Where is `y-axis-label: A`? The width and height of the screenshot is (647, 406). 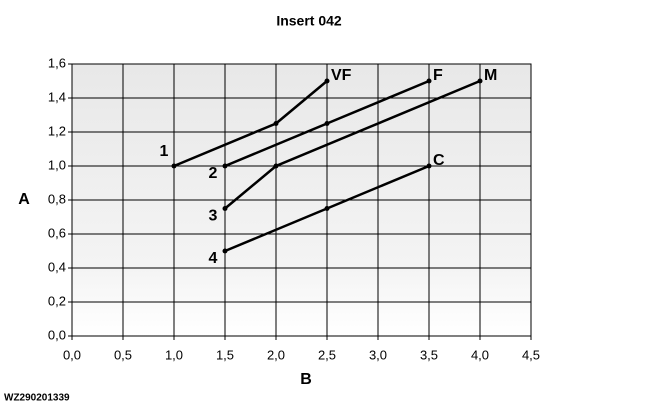
y-axis-label: A is located at coordinates (24, 199).